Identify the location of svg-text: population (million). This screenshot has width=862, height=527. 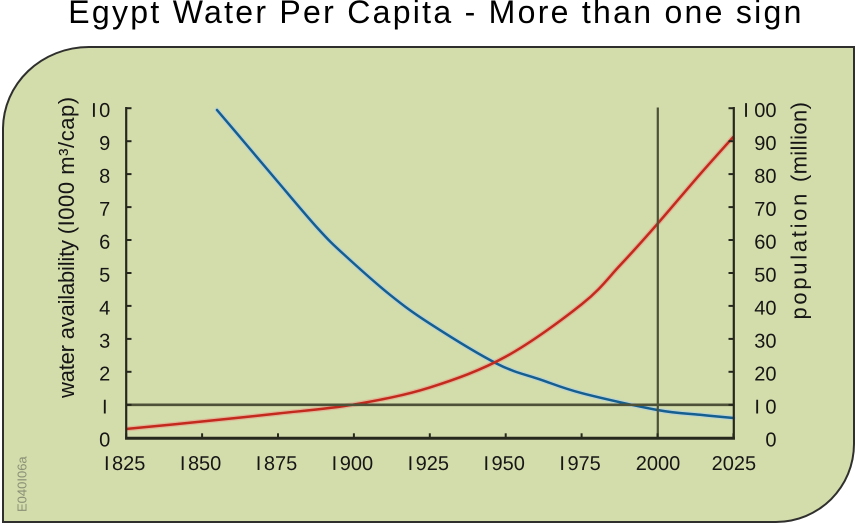
(799, 211).